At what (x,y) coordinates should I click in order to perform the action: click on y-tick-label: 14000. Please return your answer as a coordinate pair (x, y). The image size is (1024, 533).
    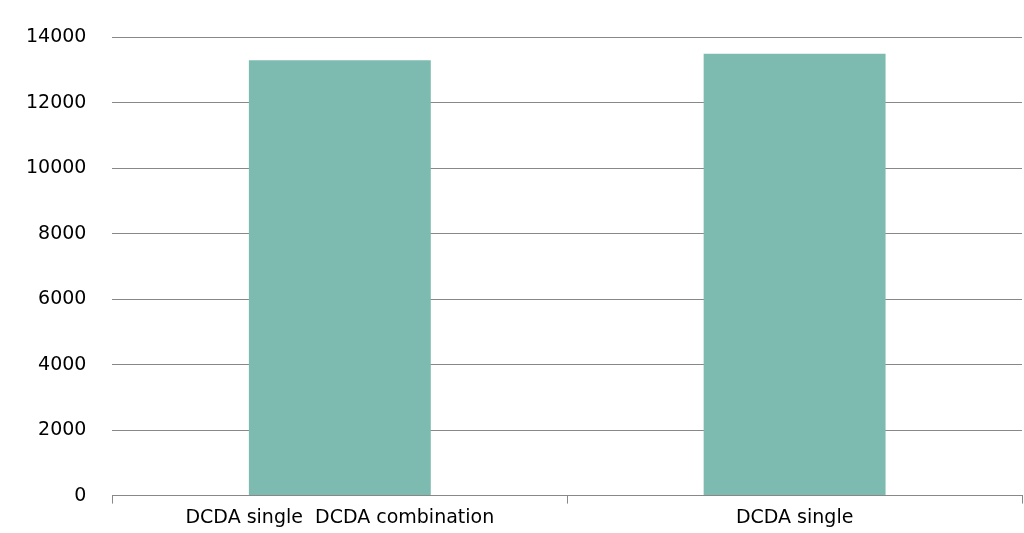
    Looking at the image, I should click on (56, 35).